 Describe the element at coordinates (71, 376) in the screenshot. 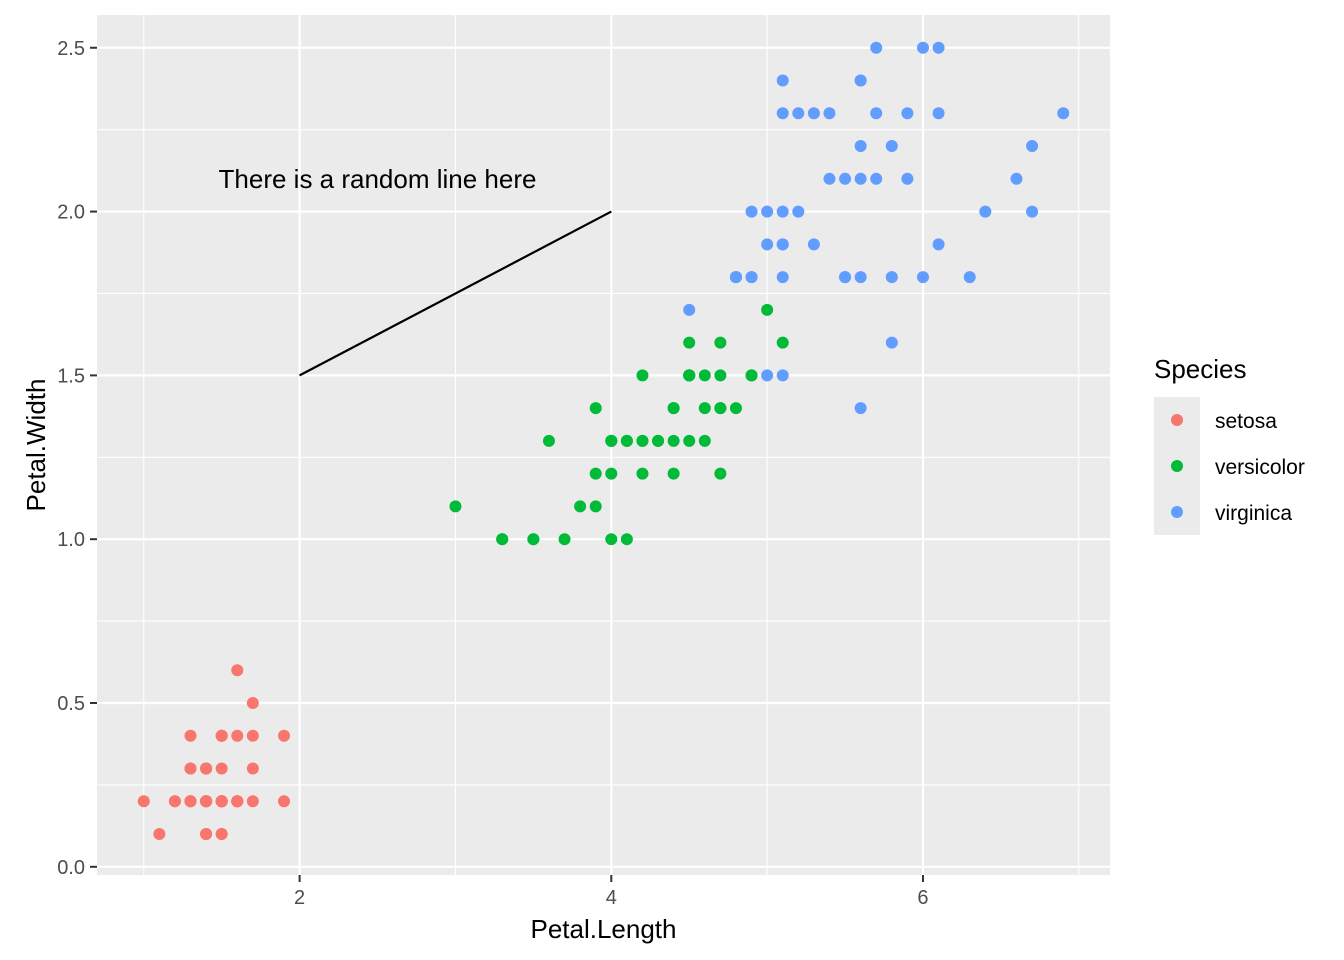

I see `y-tick-label: 1.5` at that location.